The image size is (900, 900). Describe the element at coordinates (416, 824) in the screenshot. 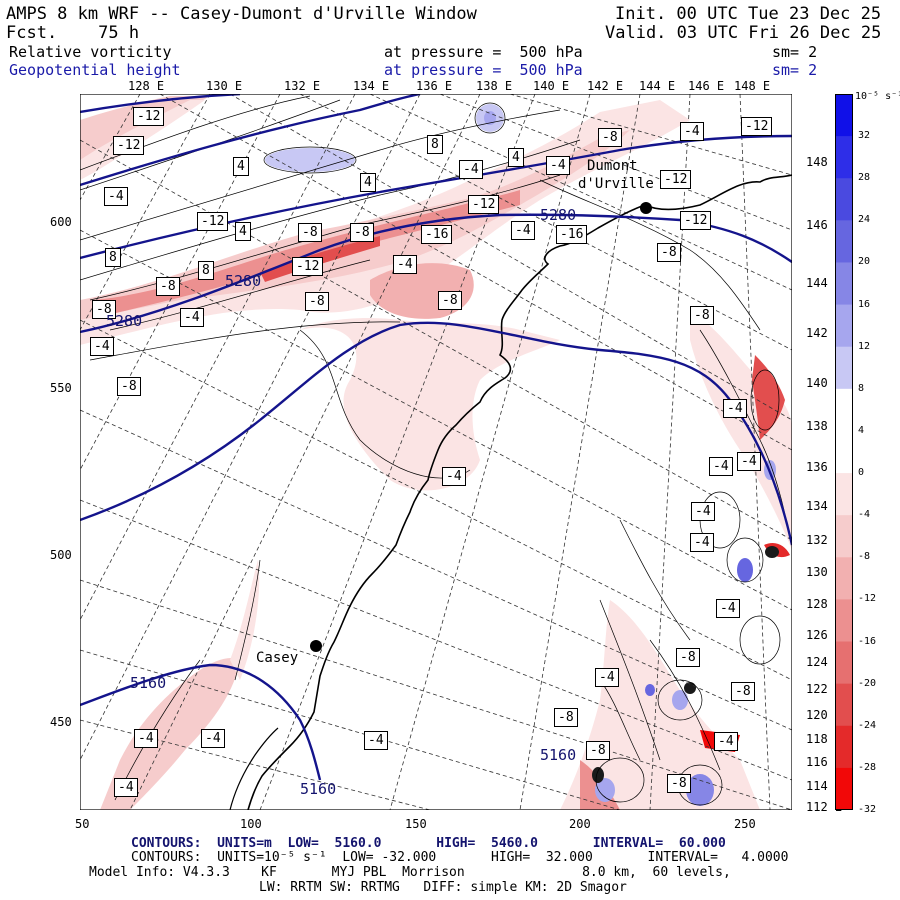

I see `x-tick: 150` at that location.